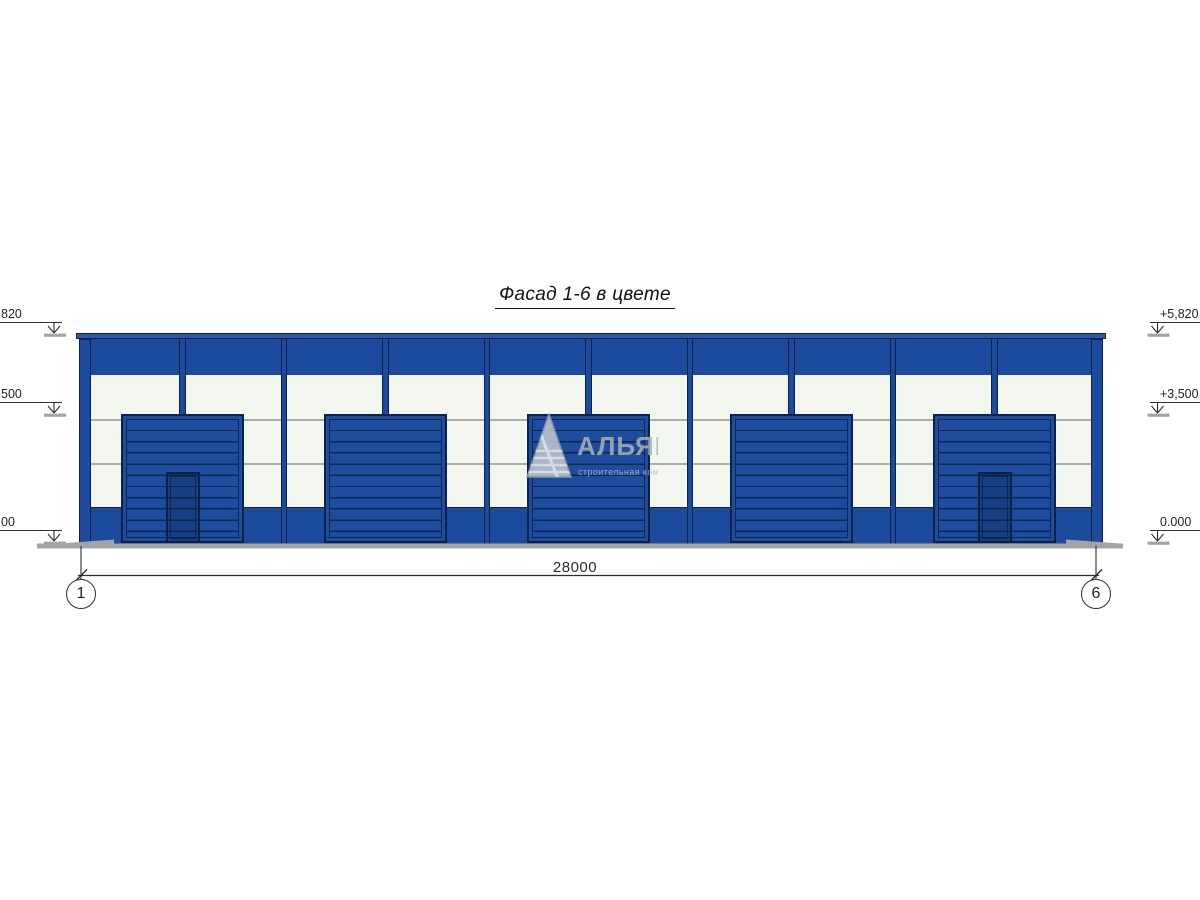 The width and height of the screenshot is (1200, 900). What do you see at coordinates (1160, 329) in the screenshot?
I see `elevation-mark-right-1-arrow-r` at bounding box center [1160, 329].